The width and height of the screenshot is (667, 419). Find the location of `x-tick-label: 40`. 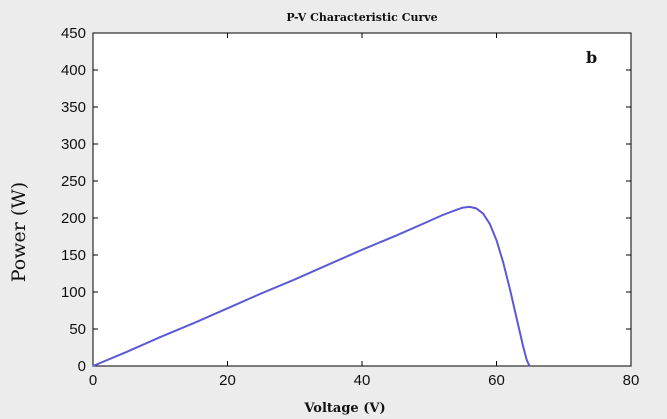

x-tick-label: 40 is located at coordinates (362, 380).